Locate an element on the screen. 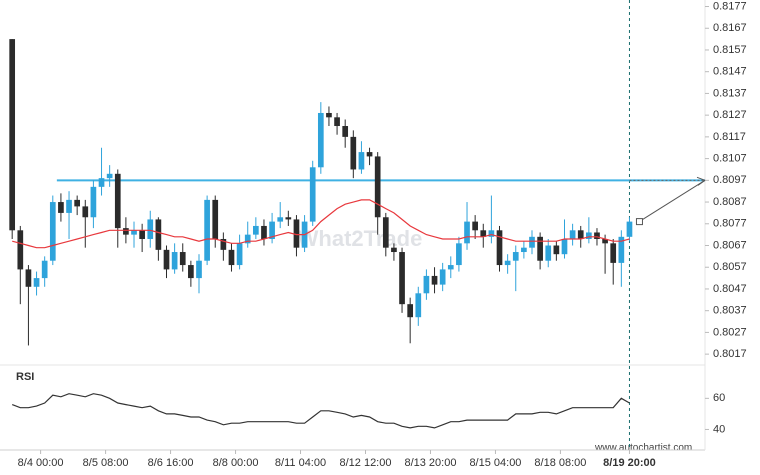 Image resolution: width=760 pixels, height=475 pixels. watermark: What2Trade is located at coordinates (360, 238).